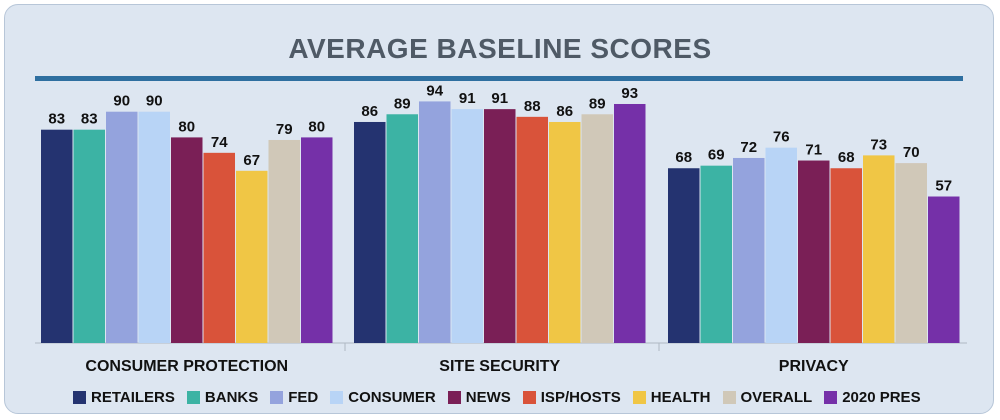 The height and width of the screenshot is (420, 1000). What do you see at coordinates (219, 142) in the screenshot?
I see `data-label: 74` at bounding box center [219, 142].